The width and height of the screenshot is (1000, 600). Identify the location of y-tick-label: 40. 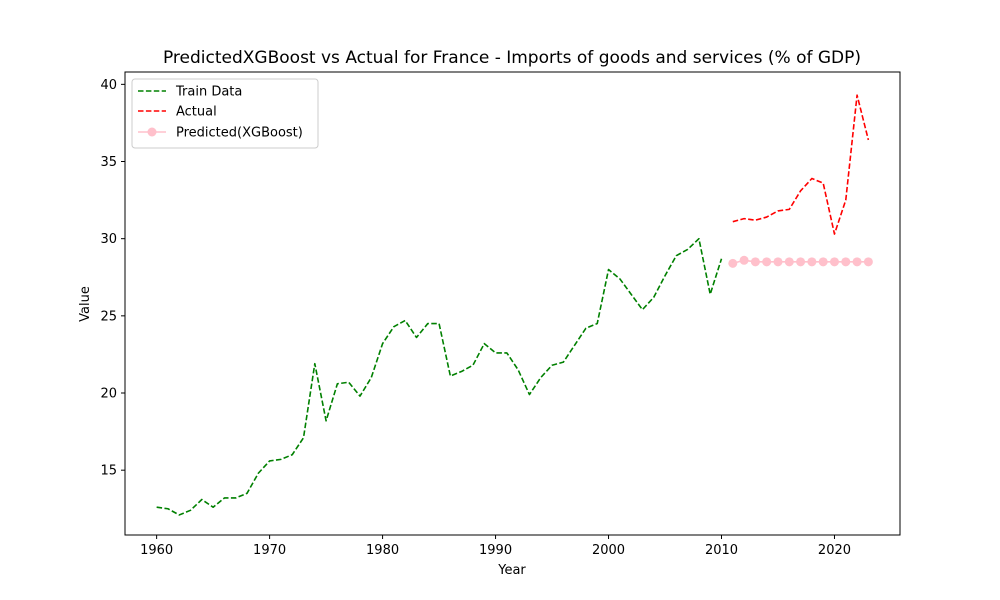
(108, 85).